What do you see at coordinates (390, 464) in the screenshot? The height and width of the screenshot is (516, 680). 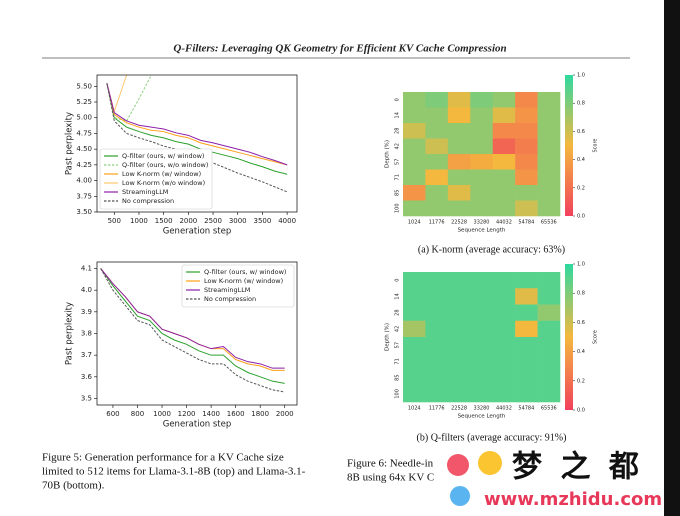 I see `figure-caption: Figure 6: Needle-in` at bounding box center [390, 464].